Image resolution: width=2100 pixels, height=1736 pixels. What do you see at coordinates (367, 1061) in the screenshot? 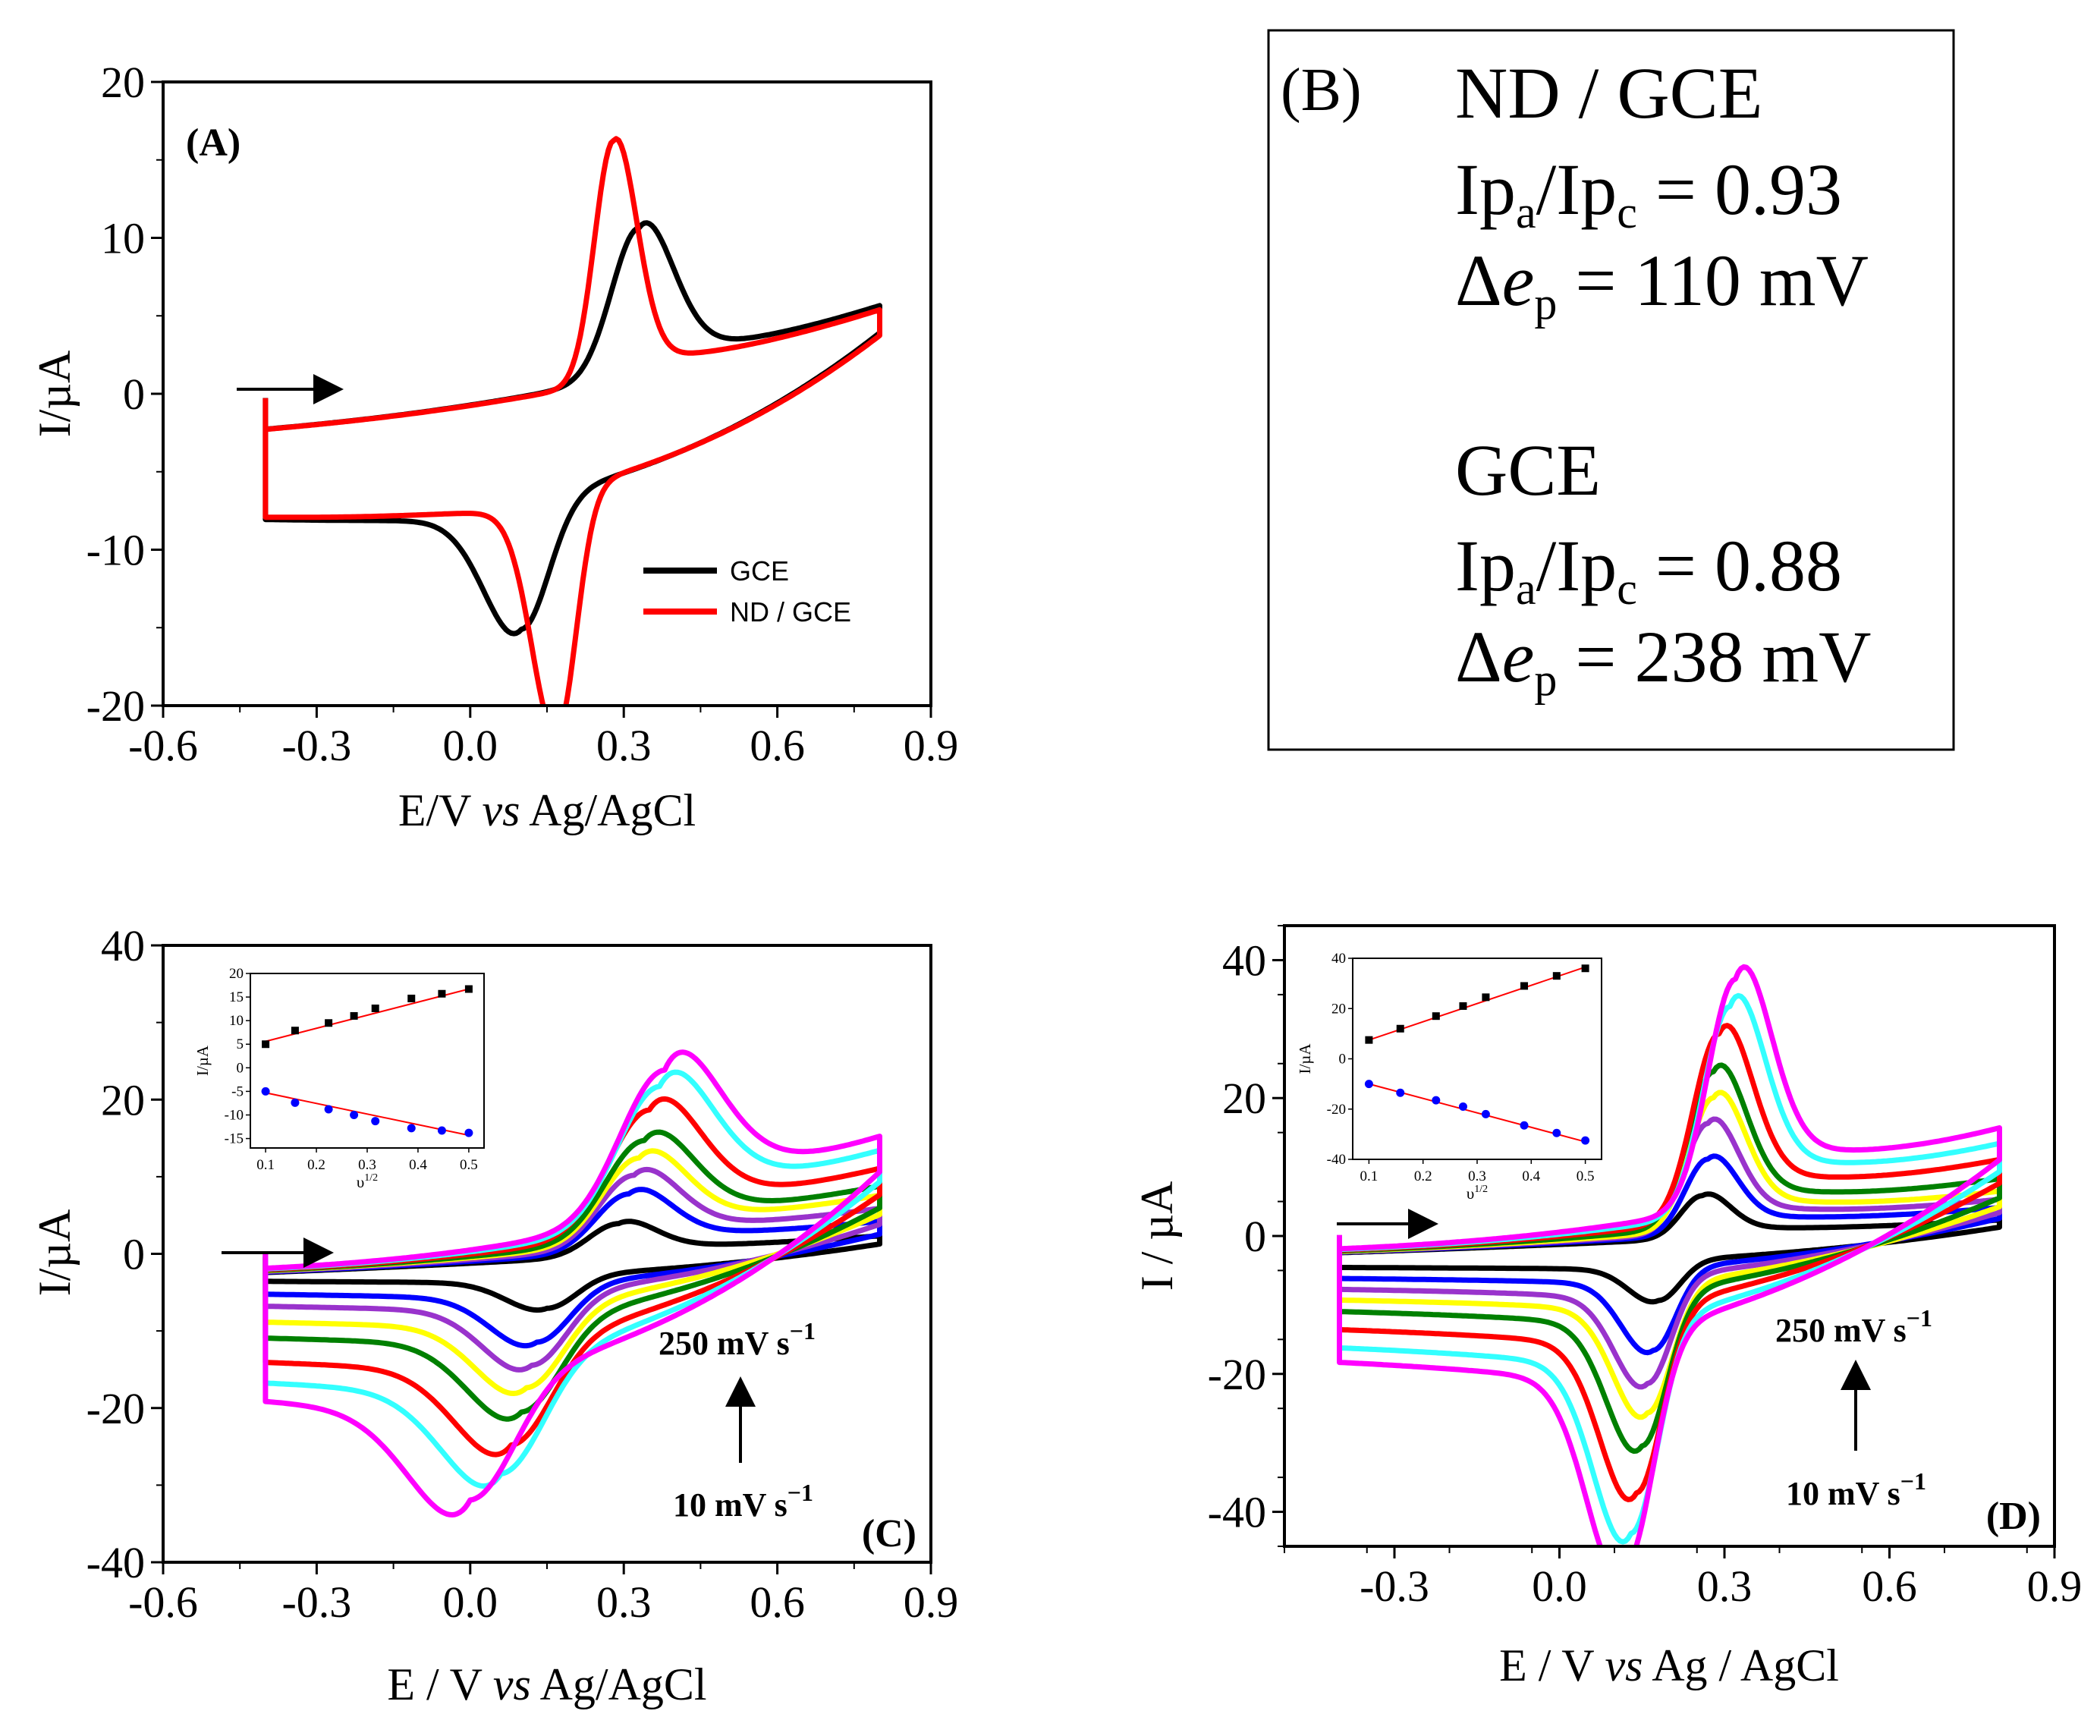
I see `inset-frame` at bounding box center [367, 1061].